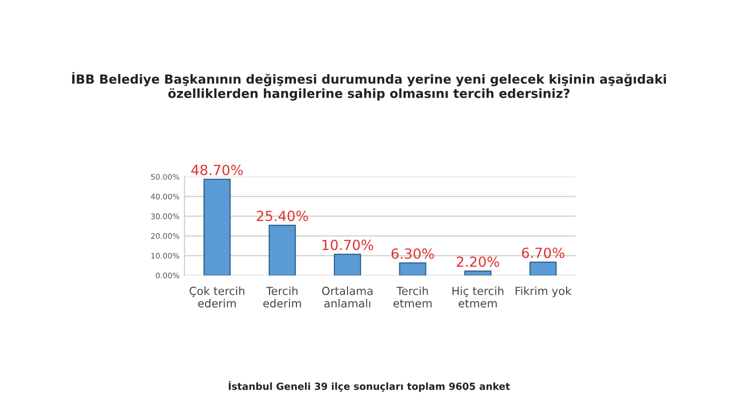  What do you see at coordinates (412, 297) in the screenshot?
I see `x-tick-label: Tercih etmem` at bounding box center [412, 297].